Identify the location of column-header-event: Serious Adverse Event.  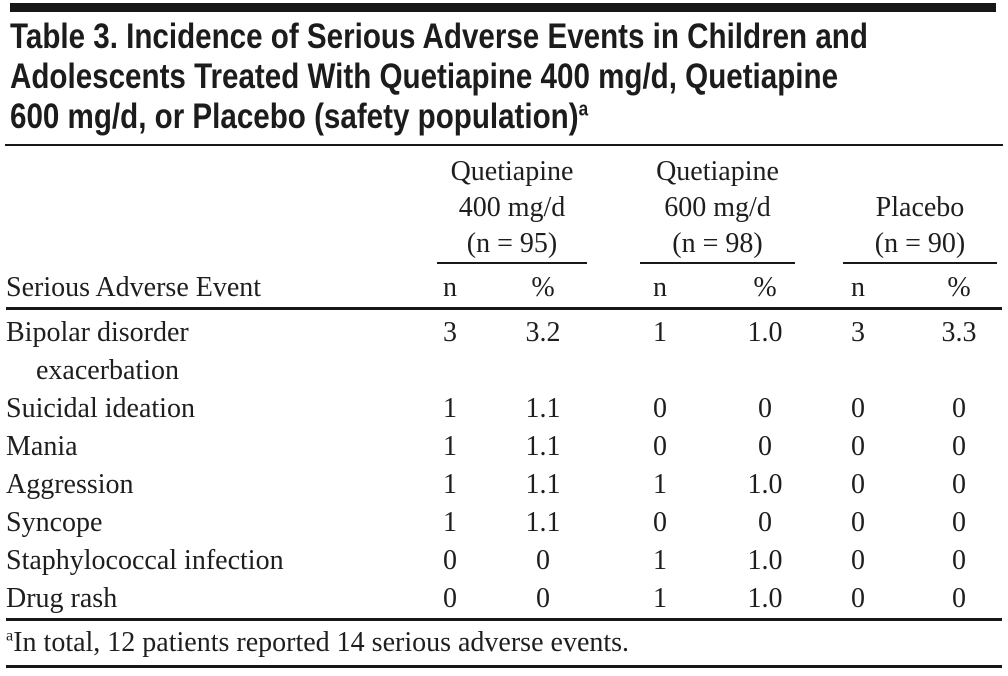
(212, 288).